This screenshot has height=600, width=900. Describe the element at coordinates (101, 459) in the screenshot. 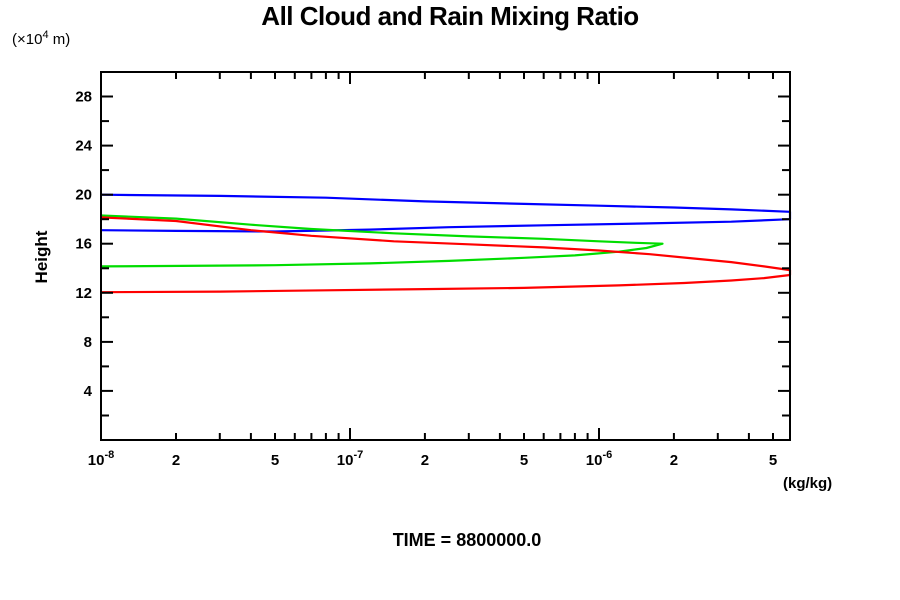

I see `x-tick-label: 10⁻⁸` at that location.